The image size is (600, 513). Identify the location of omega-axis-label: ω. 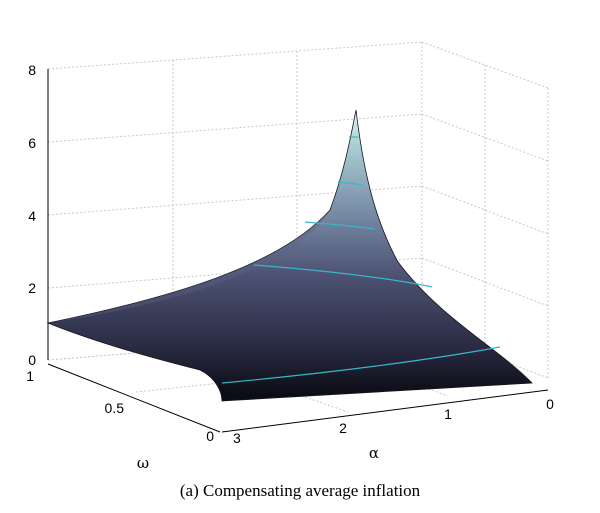
(143, 463).